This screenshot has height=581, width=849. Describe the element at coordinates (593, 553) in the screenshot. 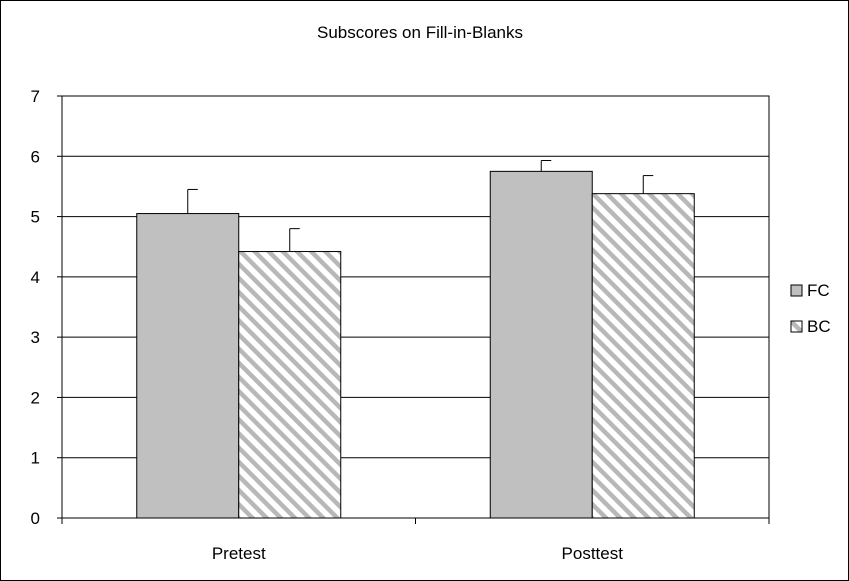

I see `x-category-label: Posttest` at that location.